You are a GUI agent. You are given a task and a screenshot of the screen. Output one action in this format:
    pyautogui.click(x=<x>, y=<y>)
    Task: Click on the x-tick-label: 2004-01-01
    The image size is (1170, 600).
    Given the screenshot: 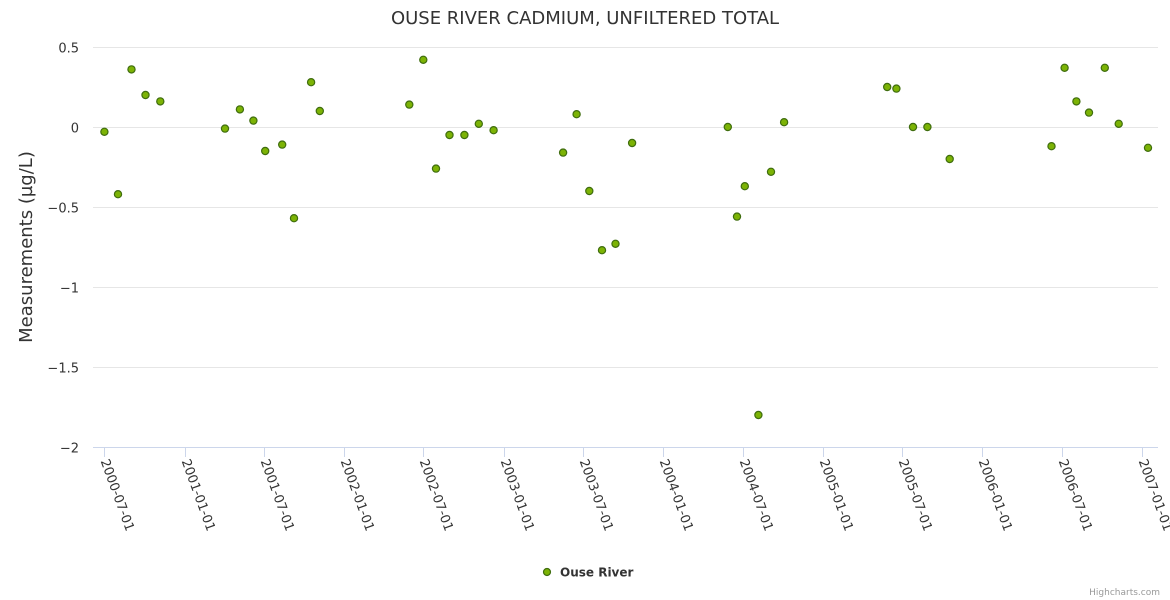 What is the action you would take?
    pyautogui.click(x=676, y=495)
    